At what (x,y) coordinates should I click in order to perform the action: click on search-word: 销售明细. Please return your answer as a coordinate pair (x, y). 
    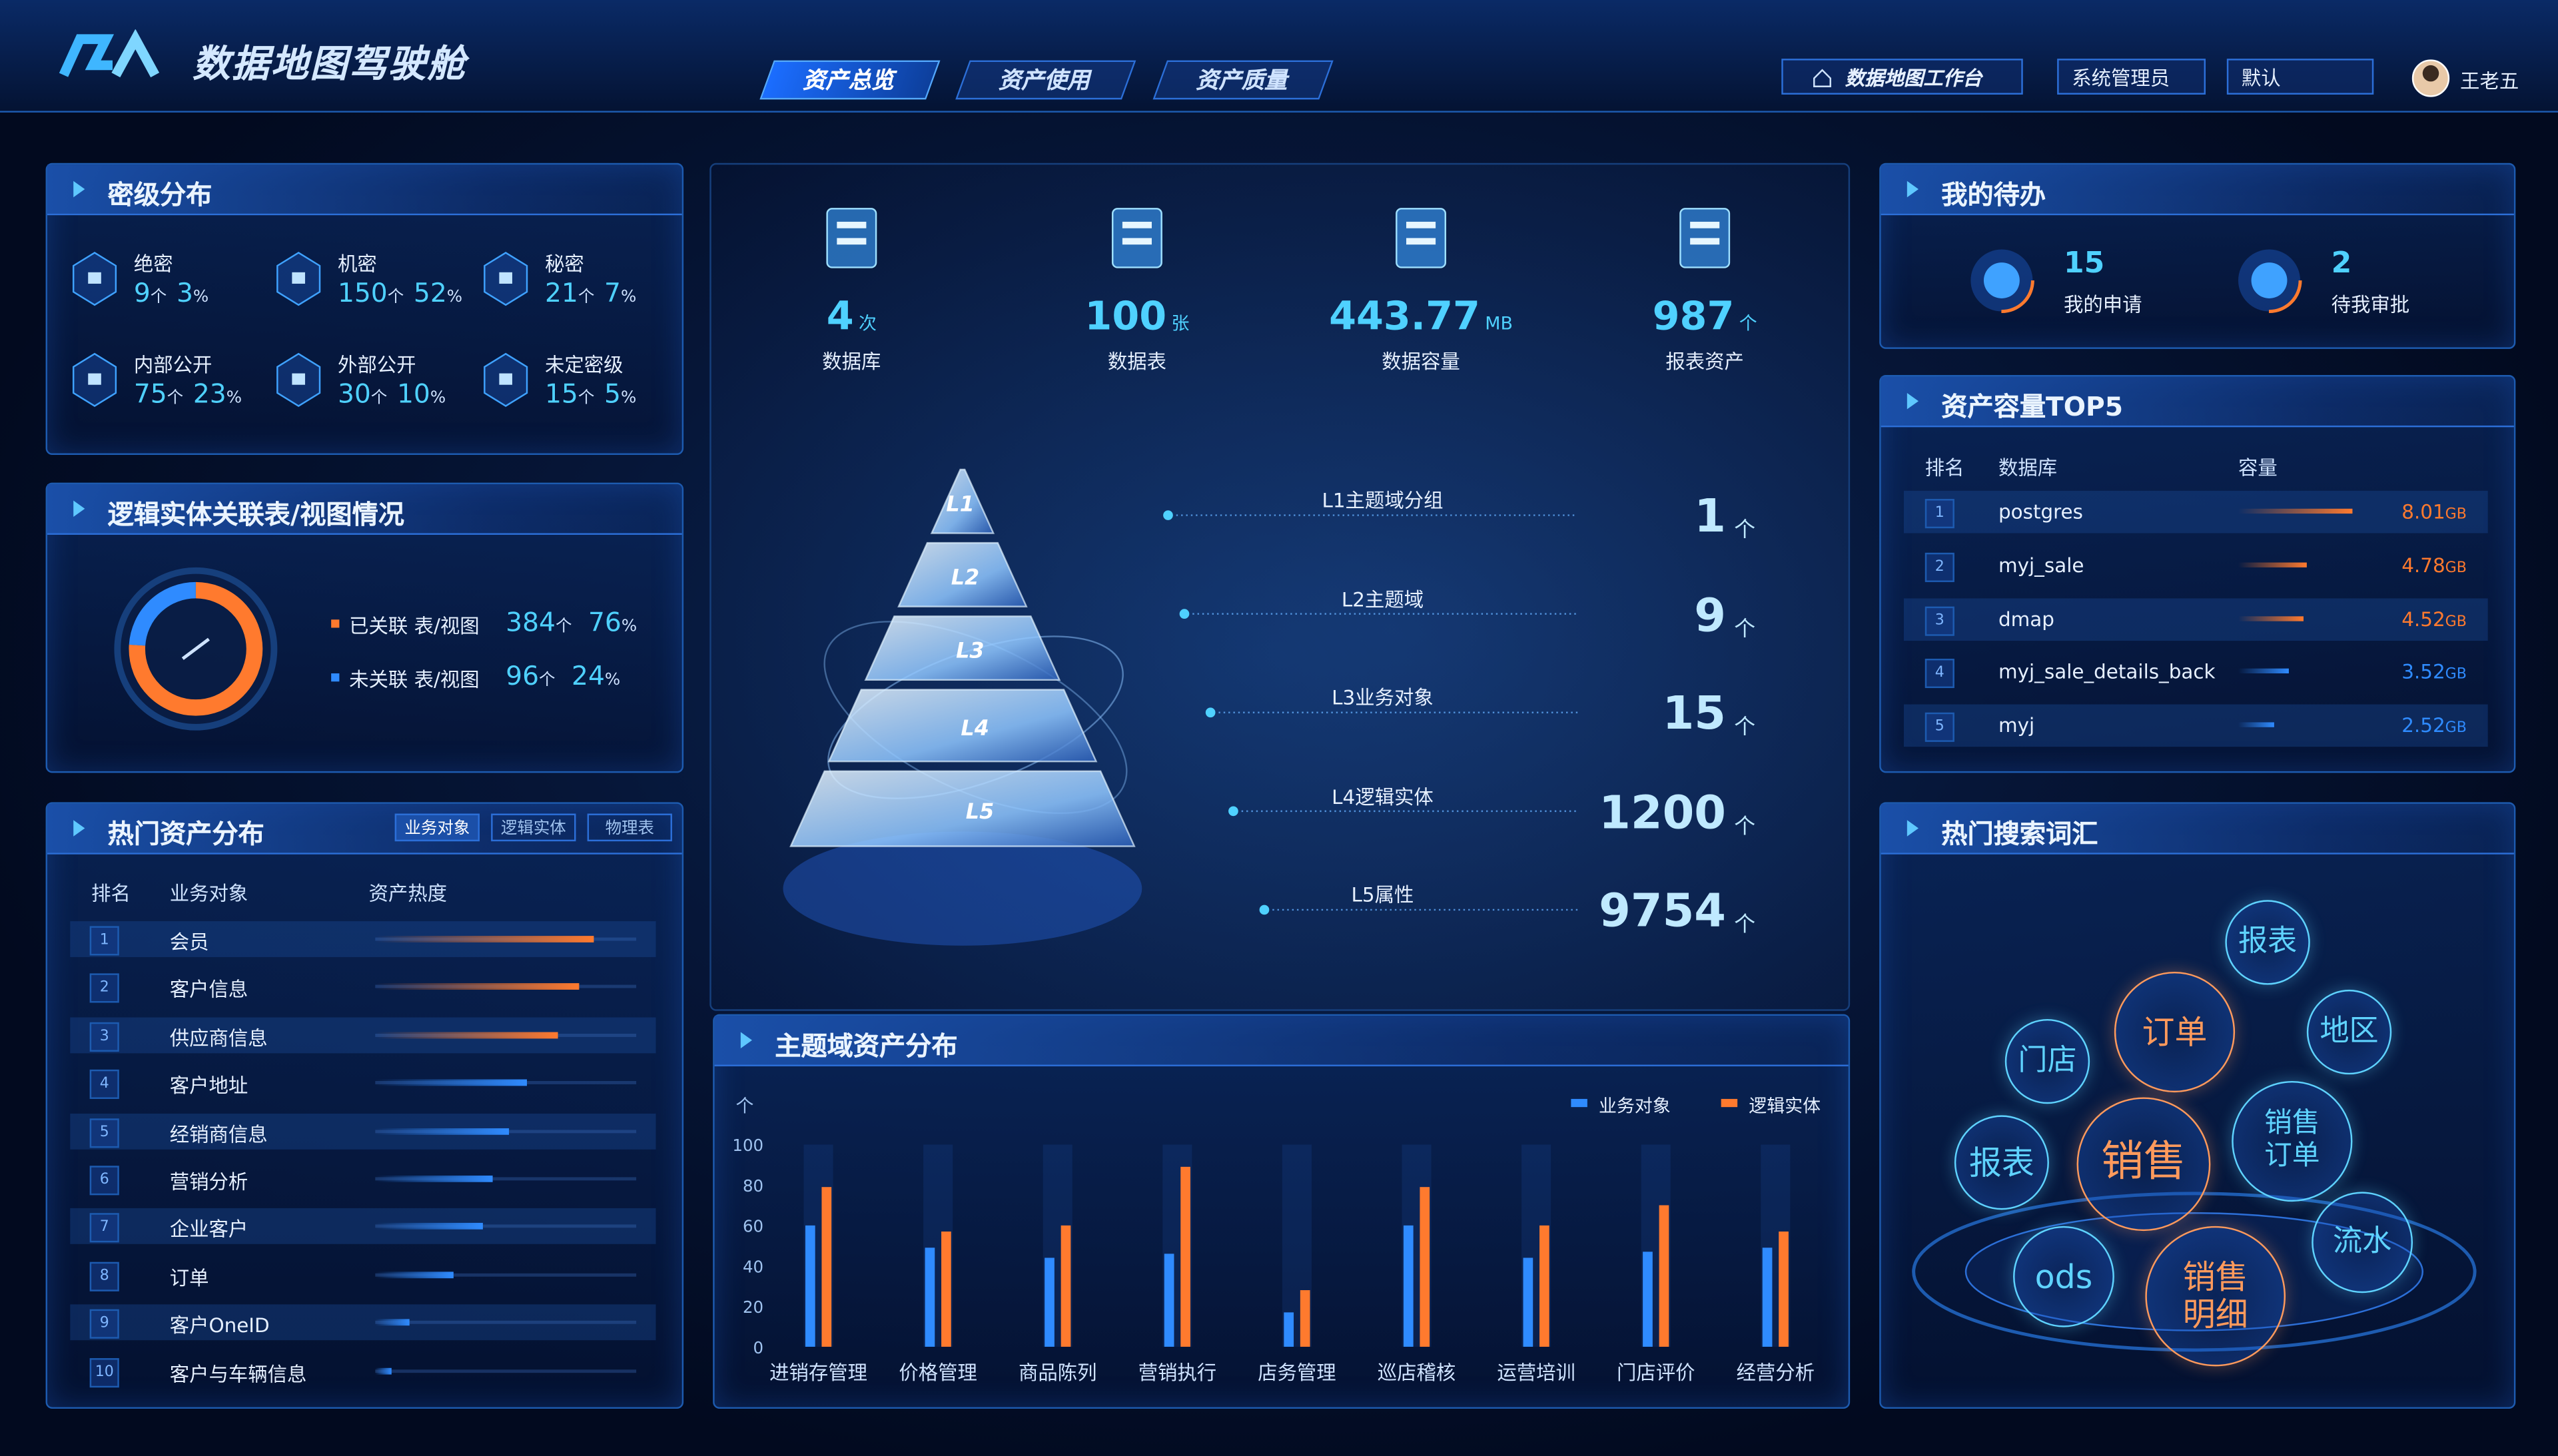
    Looking at the image, I should click on (2215, 1295).